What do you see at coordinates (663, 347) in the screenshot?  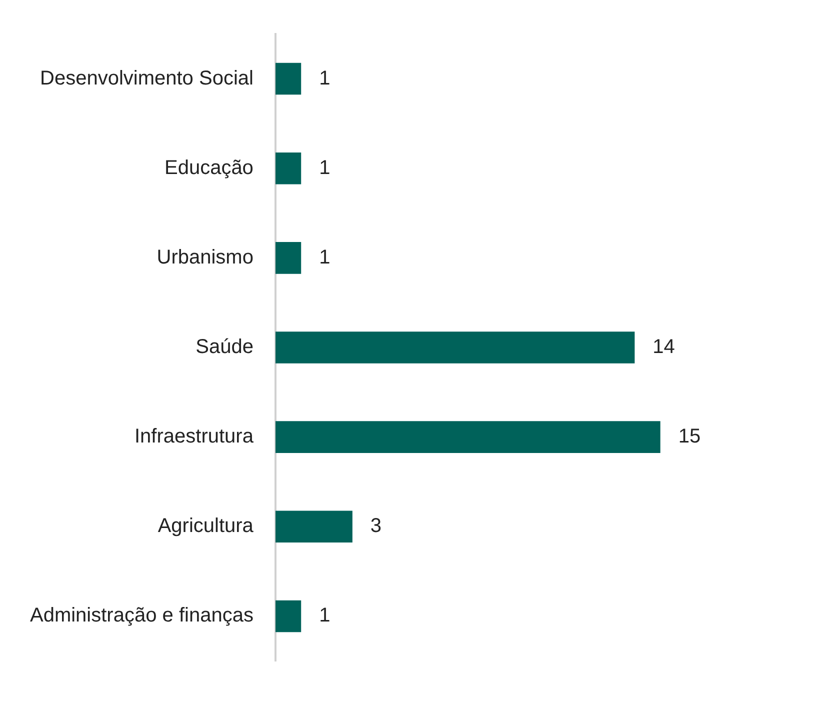 I see `data-label: 14` at bounding box center [663, 347].